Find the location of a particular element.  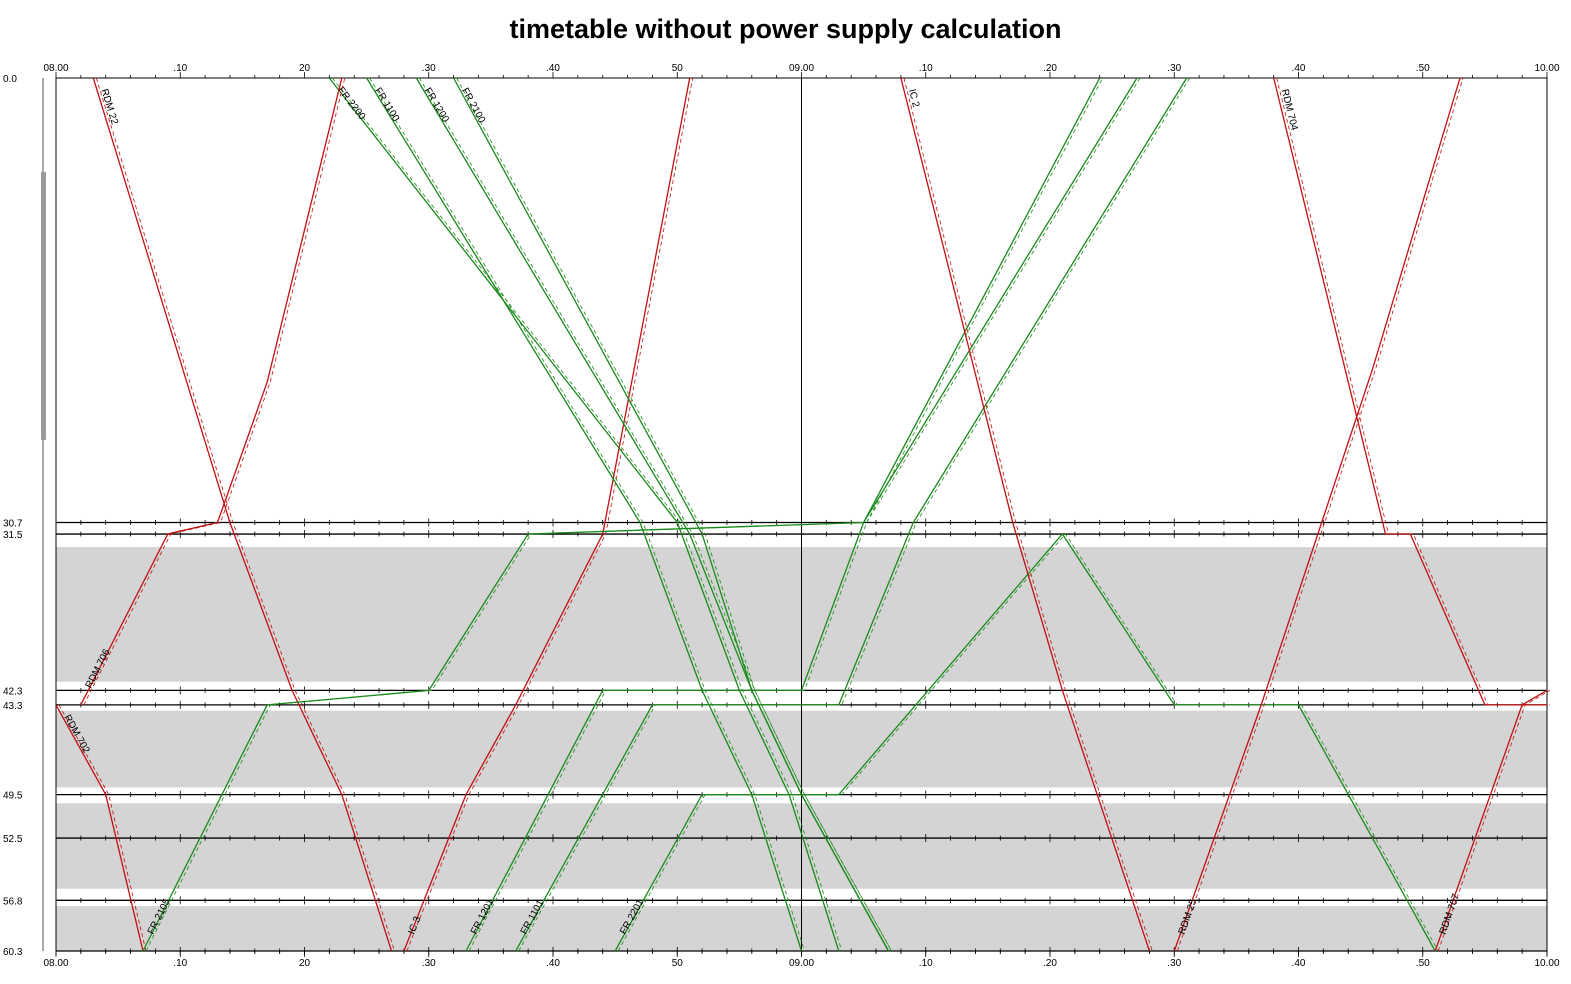

km-tick-label: 43.3 is located at coordinates (13, 706).